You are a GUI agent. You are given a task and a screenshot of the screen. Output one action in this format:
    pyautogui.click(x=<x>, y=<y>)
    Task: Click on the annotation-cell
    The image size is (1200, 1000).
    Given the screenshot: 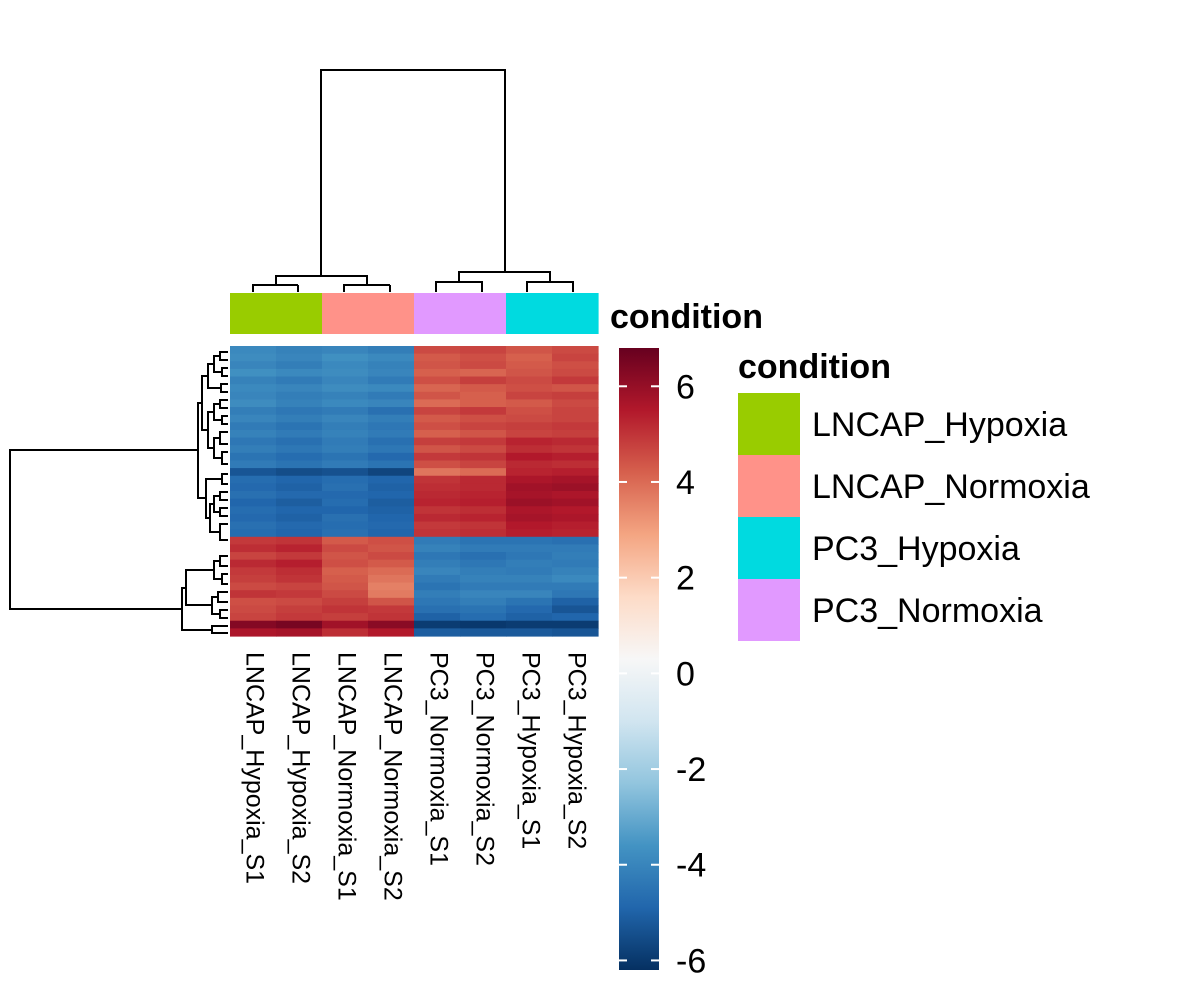 What is the action you would take?
    pyautogui.click(x=437, y=313)
    